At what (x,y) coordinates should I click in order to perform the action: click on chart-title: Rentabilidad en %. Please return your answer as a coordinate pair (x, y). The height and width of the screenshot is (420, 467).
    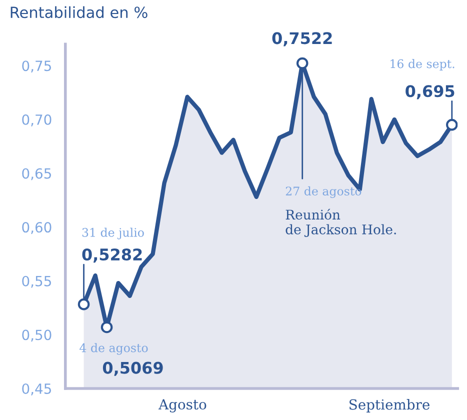
    Looking at the image, I should click on (79, 12).